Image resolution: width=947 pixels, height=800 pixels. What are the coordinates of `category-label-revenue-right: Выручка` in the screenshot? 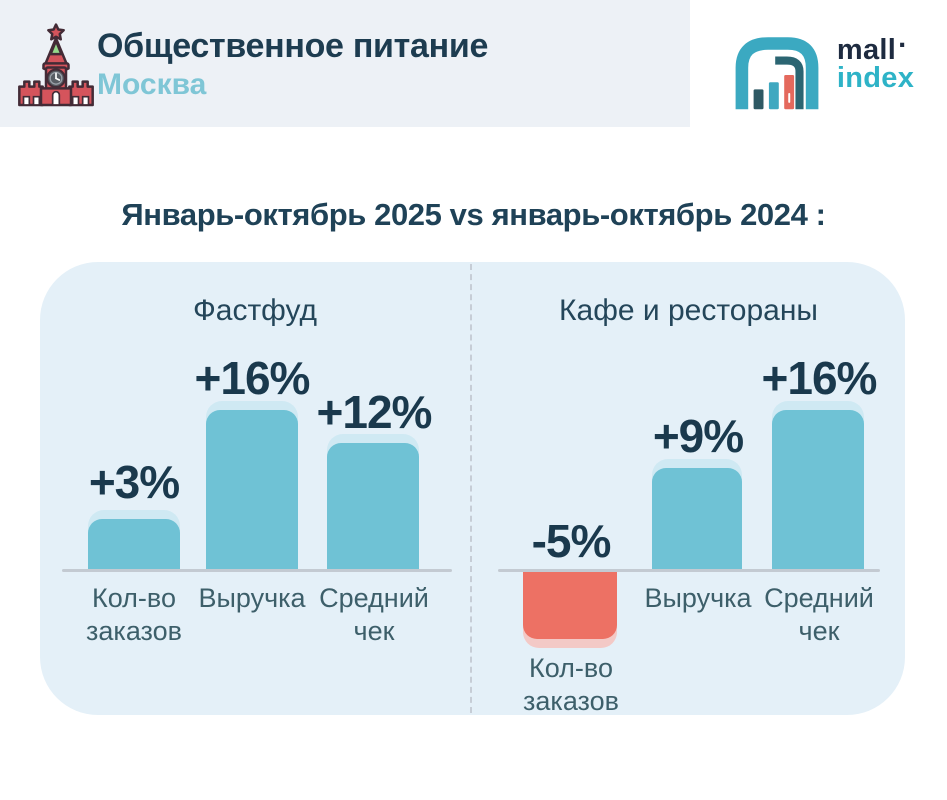 It's located at (698, 598).